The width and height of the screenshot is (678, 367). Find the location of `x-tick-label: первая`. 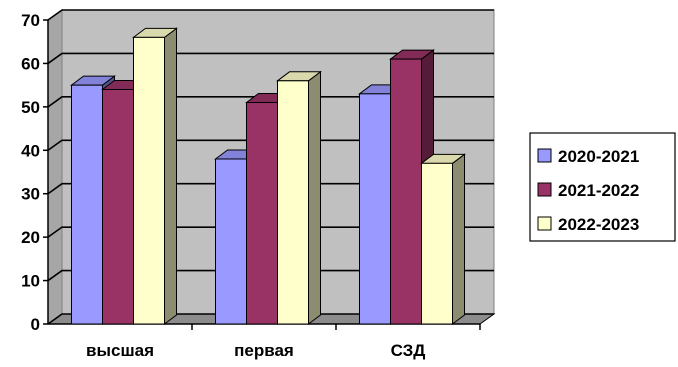

x-tick-label: первая is located at coordinates (264, 350).